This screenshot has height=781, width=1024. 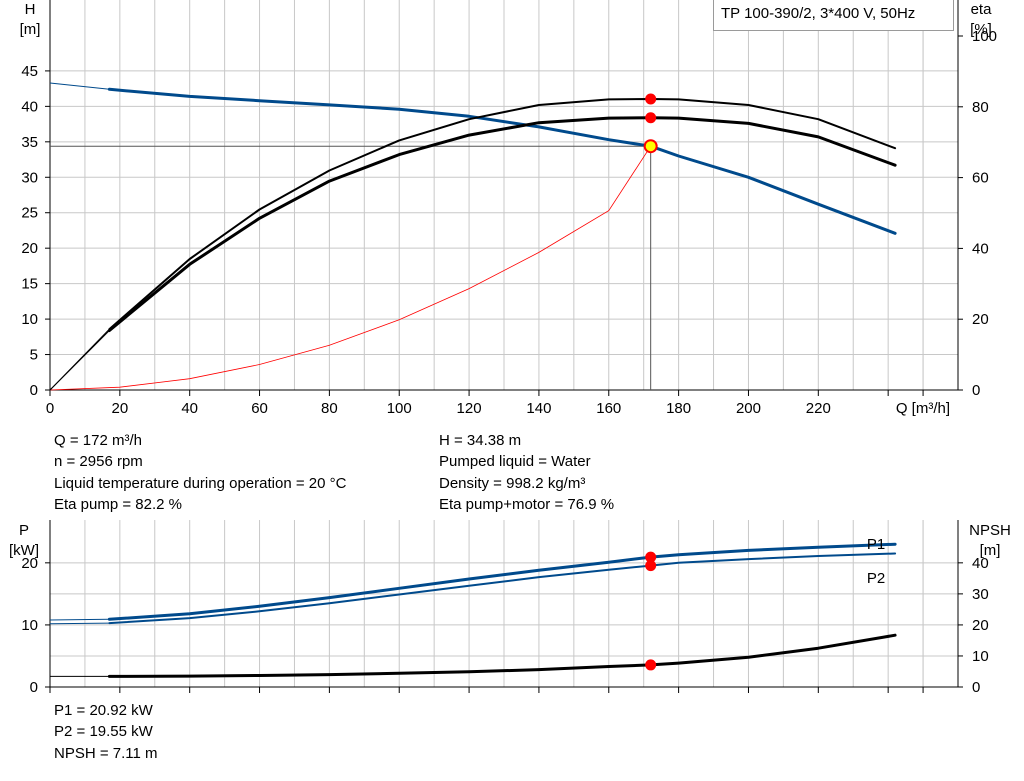 What do you see at coordinates (651, 665) in the screenshot?
I see `npsh-marker` at bounding box center [651, 665].